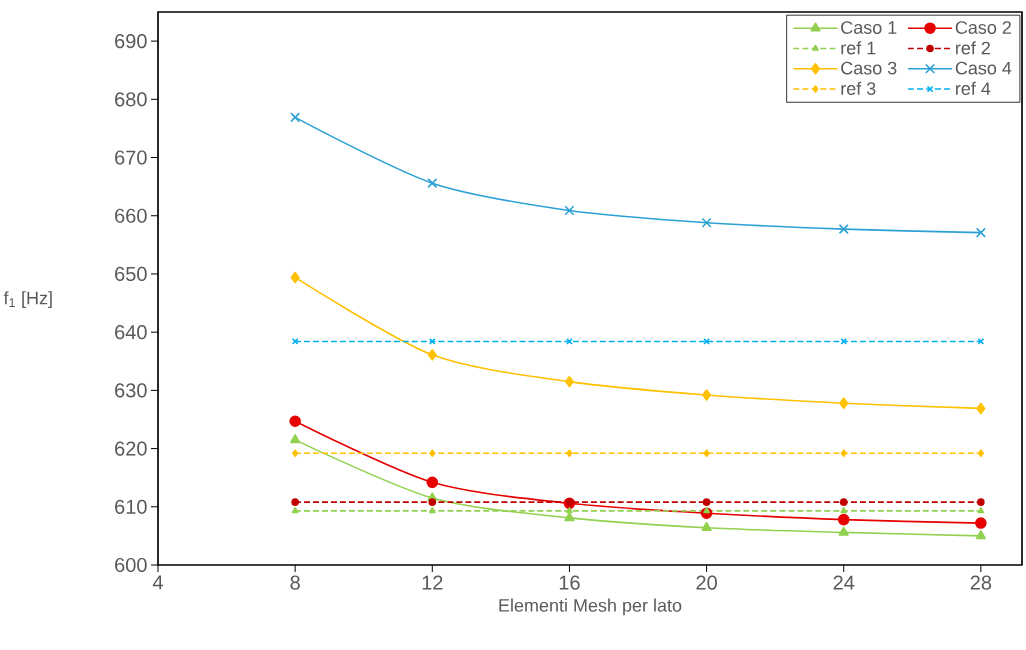 Image resolution: width=1026 pixels, height=650 pixels. Describe the element at coordinates (295, 582) in the screenshot. I see `x-tick-label: 8` at that location.